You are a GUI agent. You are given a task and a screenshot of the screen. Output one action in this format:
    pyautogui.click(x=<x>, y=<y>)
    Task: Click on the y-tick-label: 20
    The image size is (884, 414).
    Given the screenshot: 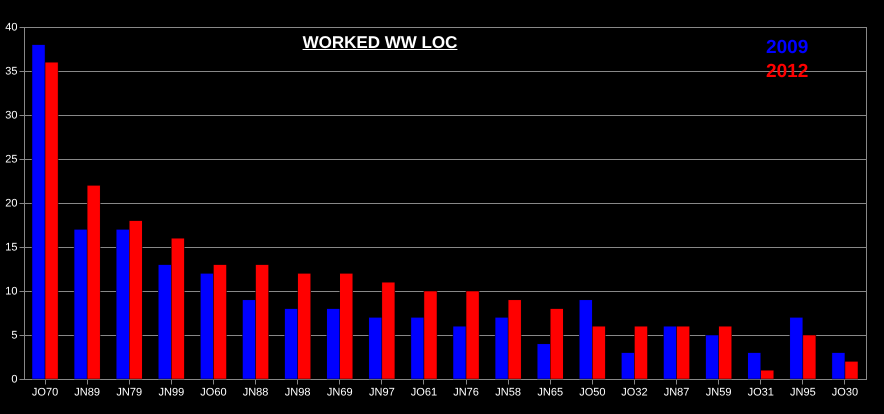 What is the action you would take?
    pyautogui.click(x=11, y=204)
    